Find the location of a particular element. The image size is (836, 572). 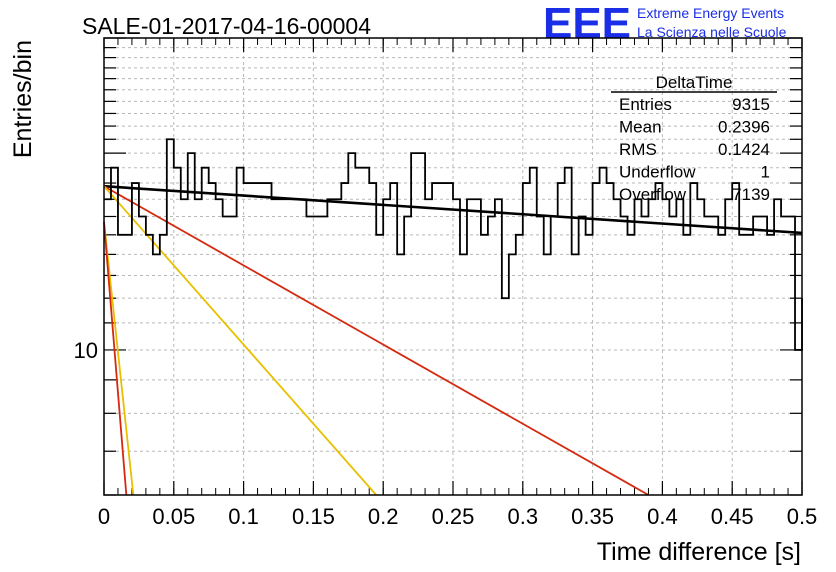

stats-row-value: 0.1424 is located at coordinates (744, 149).